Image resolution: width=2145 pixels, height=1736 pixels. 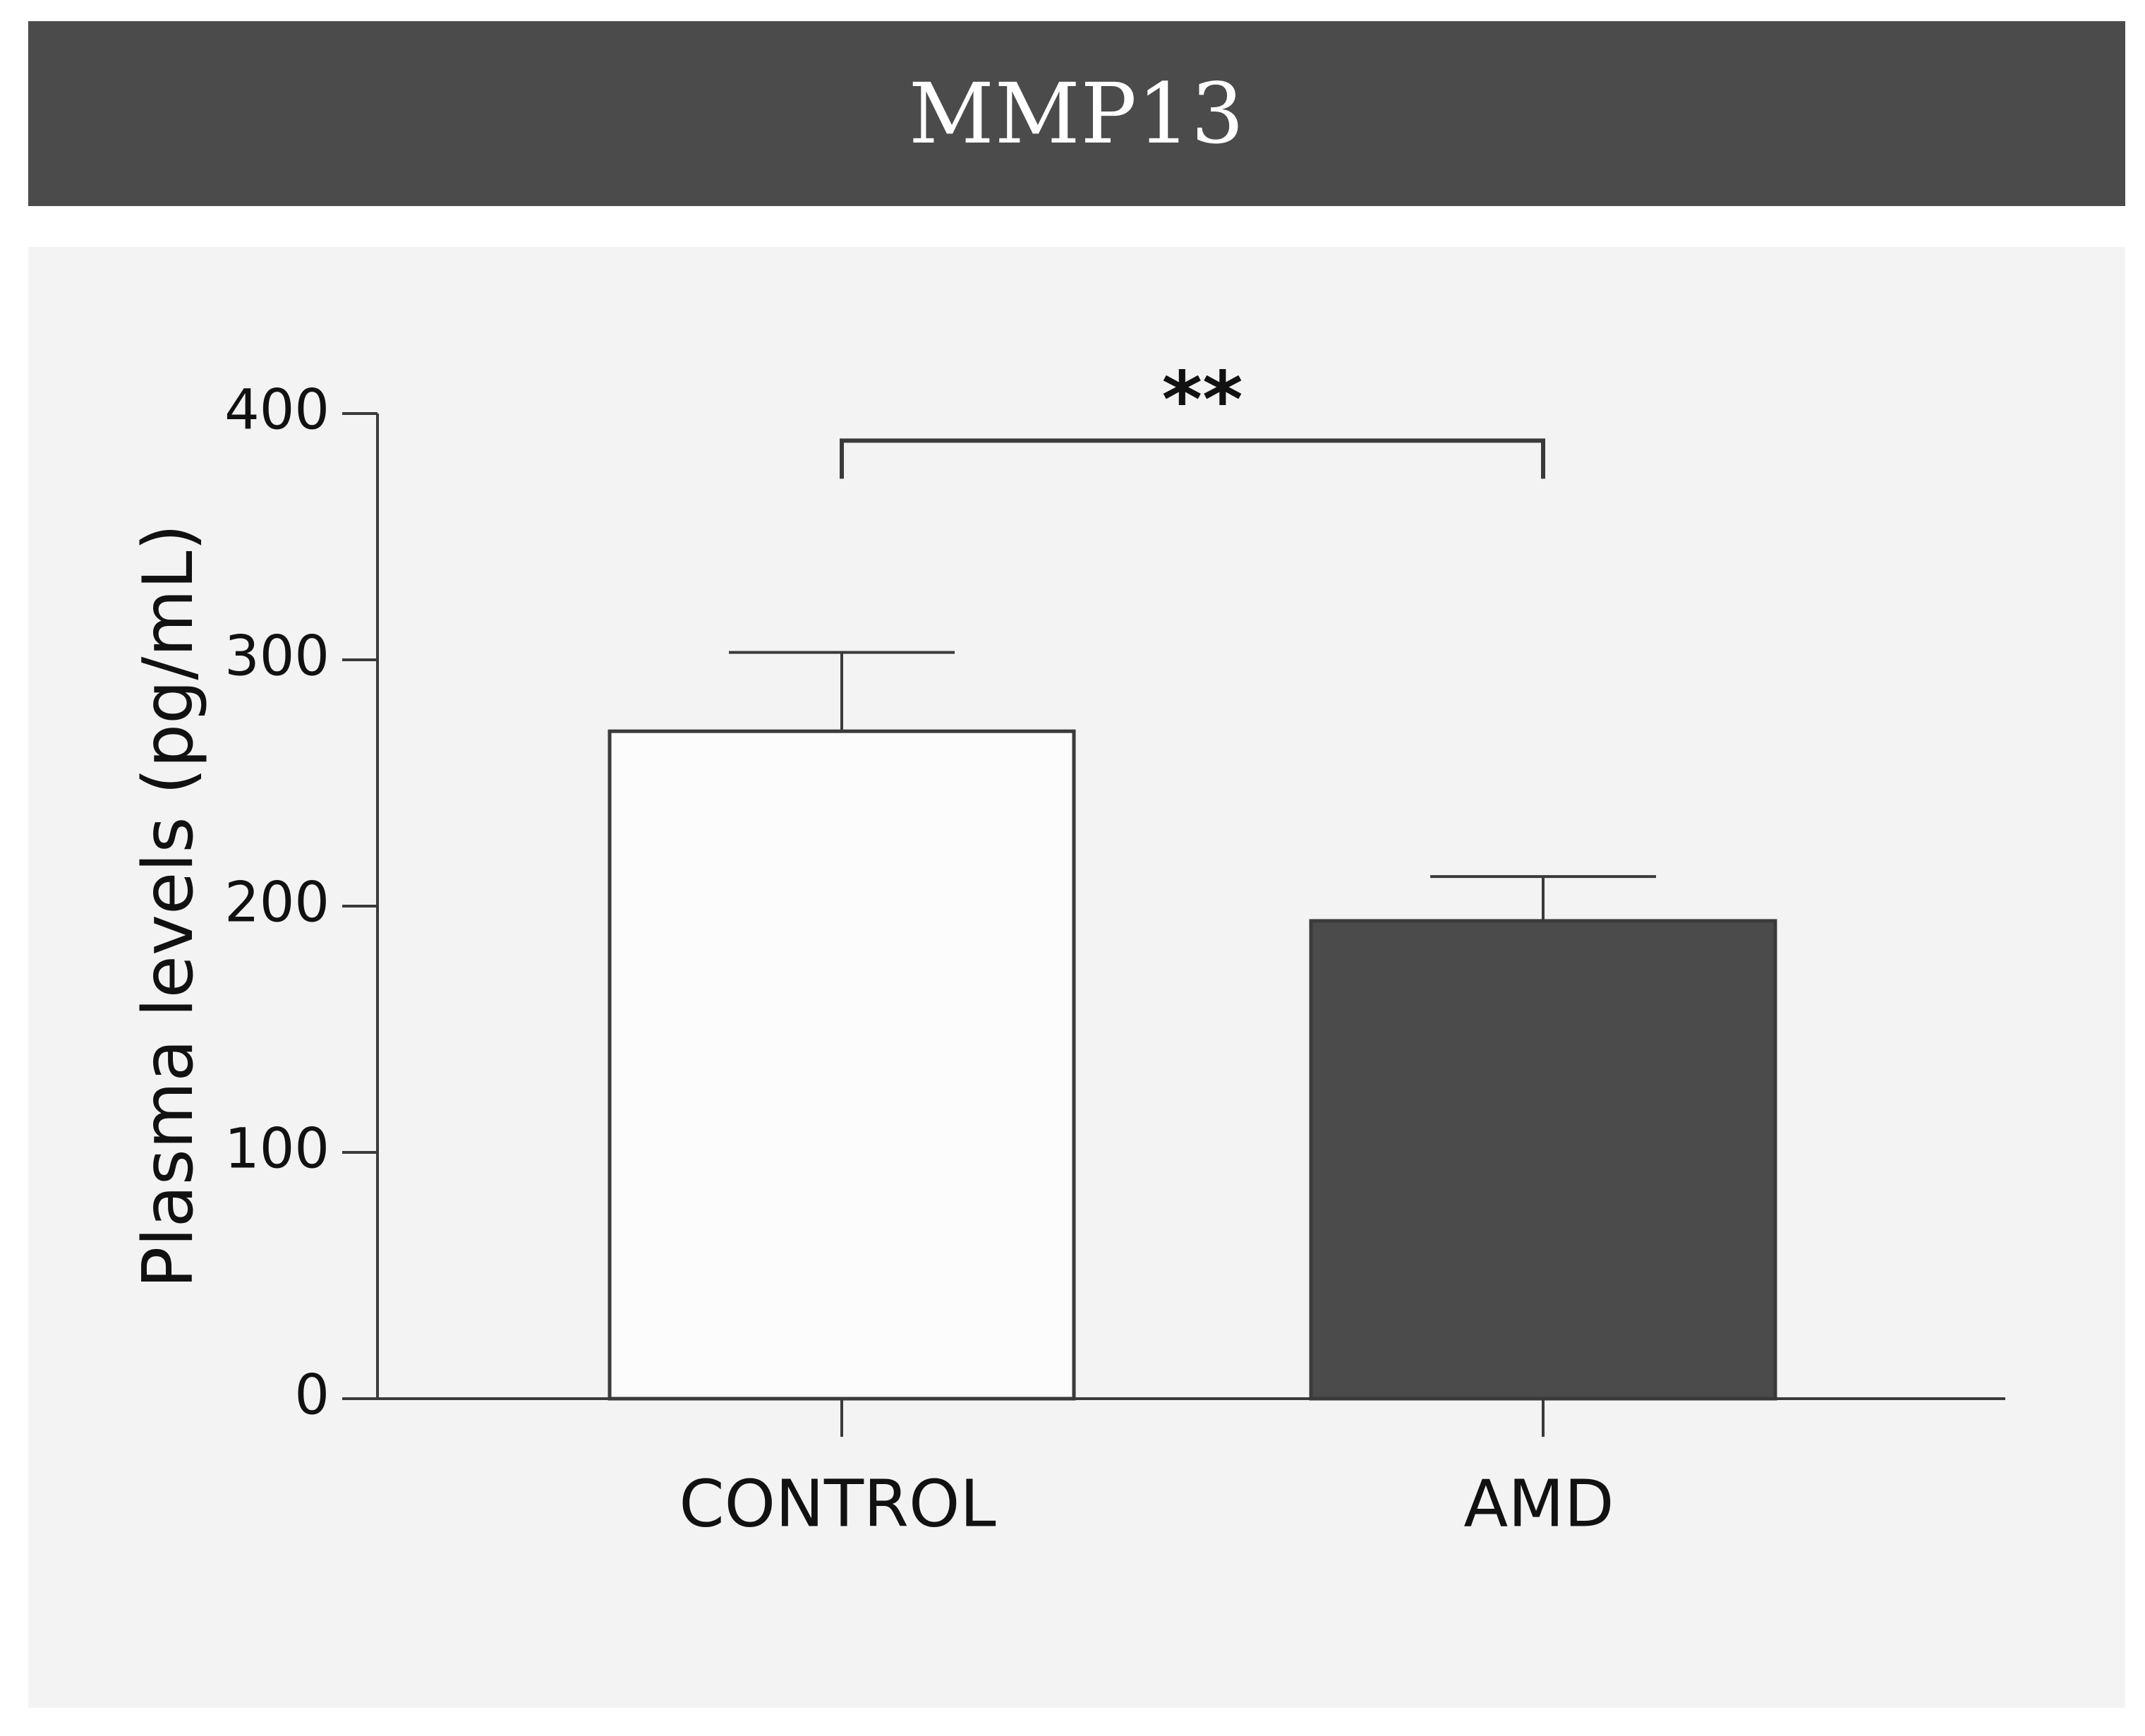 What do you see at coordinates (277, 656) in the screenshot?
I see `y-tick-label: 300` at bounding box center [277, 656].